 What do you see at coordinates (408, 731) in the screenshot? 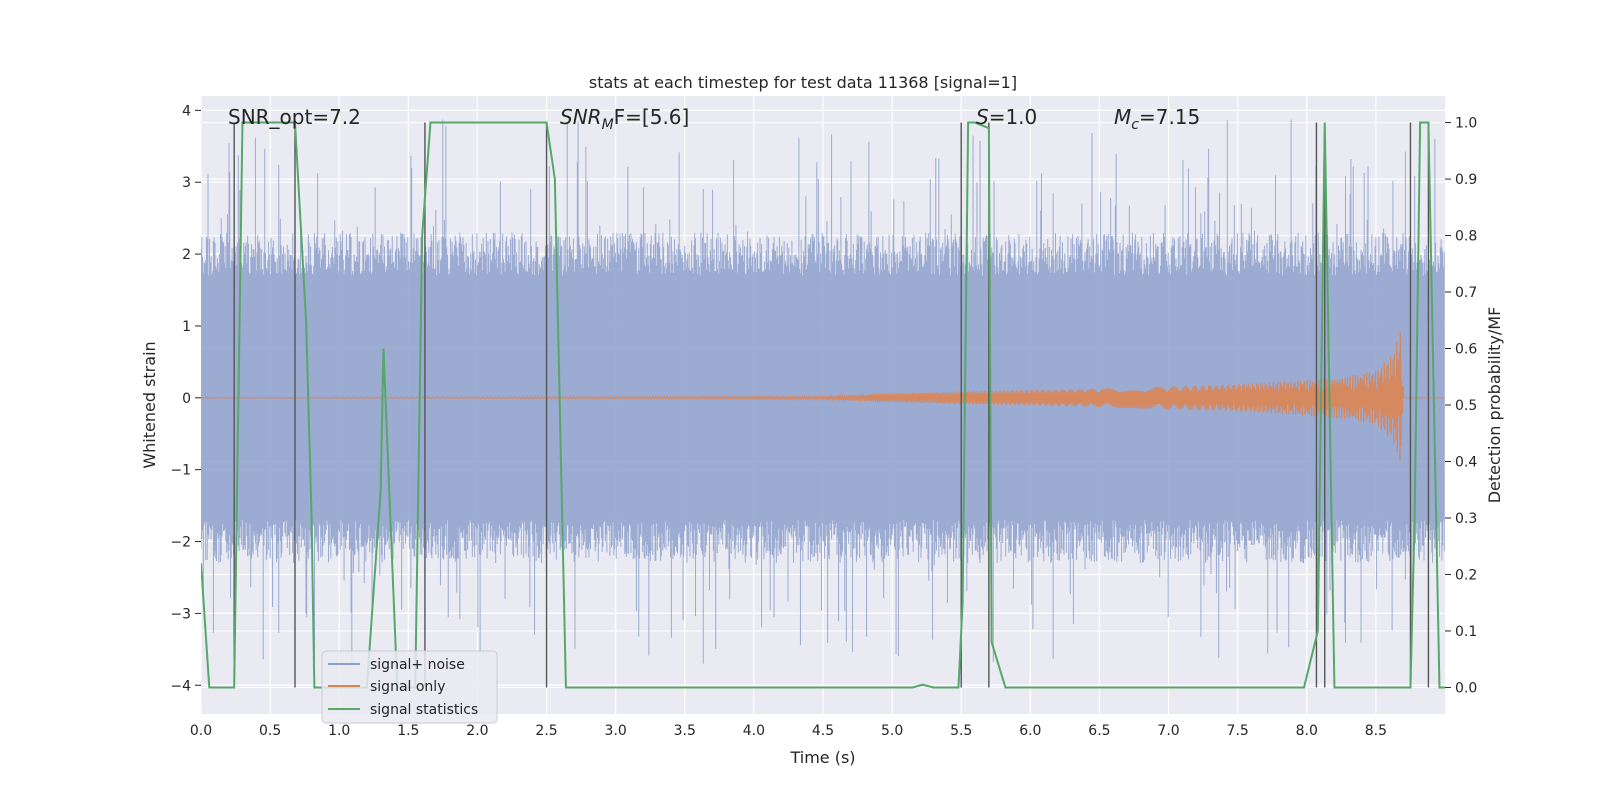
I see `x-tick-label: 1.5` at bounding box center [408, 731].